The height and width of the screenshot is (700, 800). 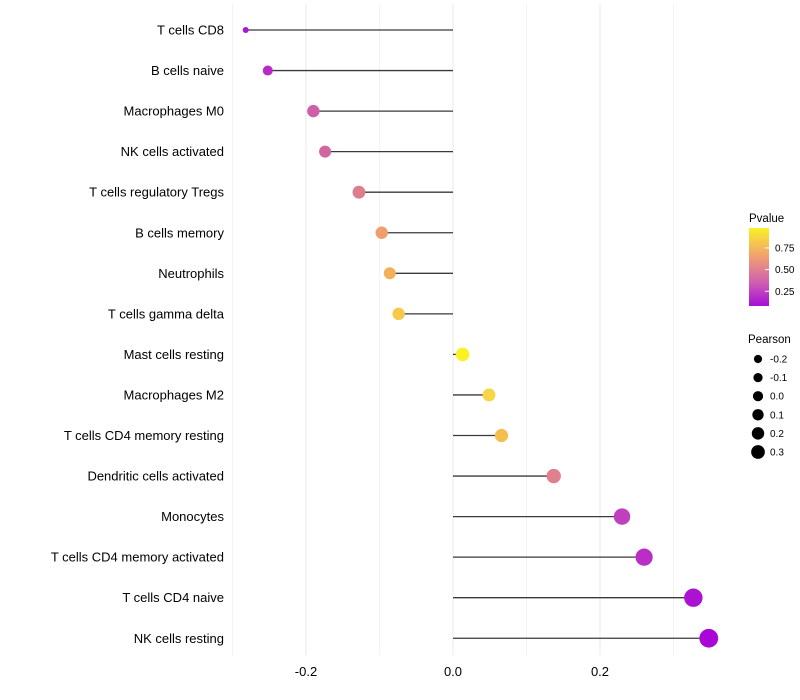 I want to click on color-legend: Pvalue 0.75 0.50 0.25, so click(x=772, y=259).